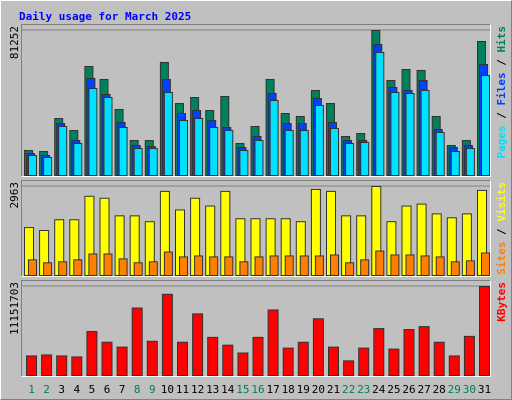 This screenshot has height=400, width=512. Describe the element at coordinates (152, 389) in the screenshot. I see `x-tick-label: 9` at that location.